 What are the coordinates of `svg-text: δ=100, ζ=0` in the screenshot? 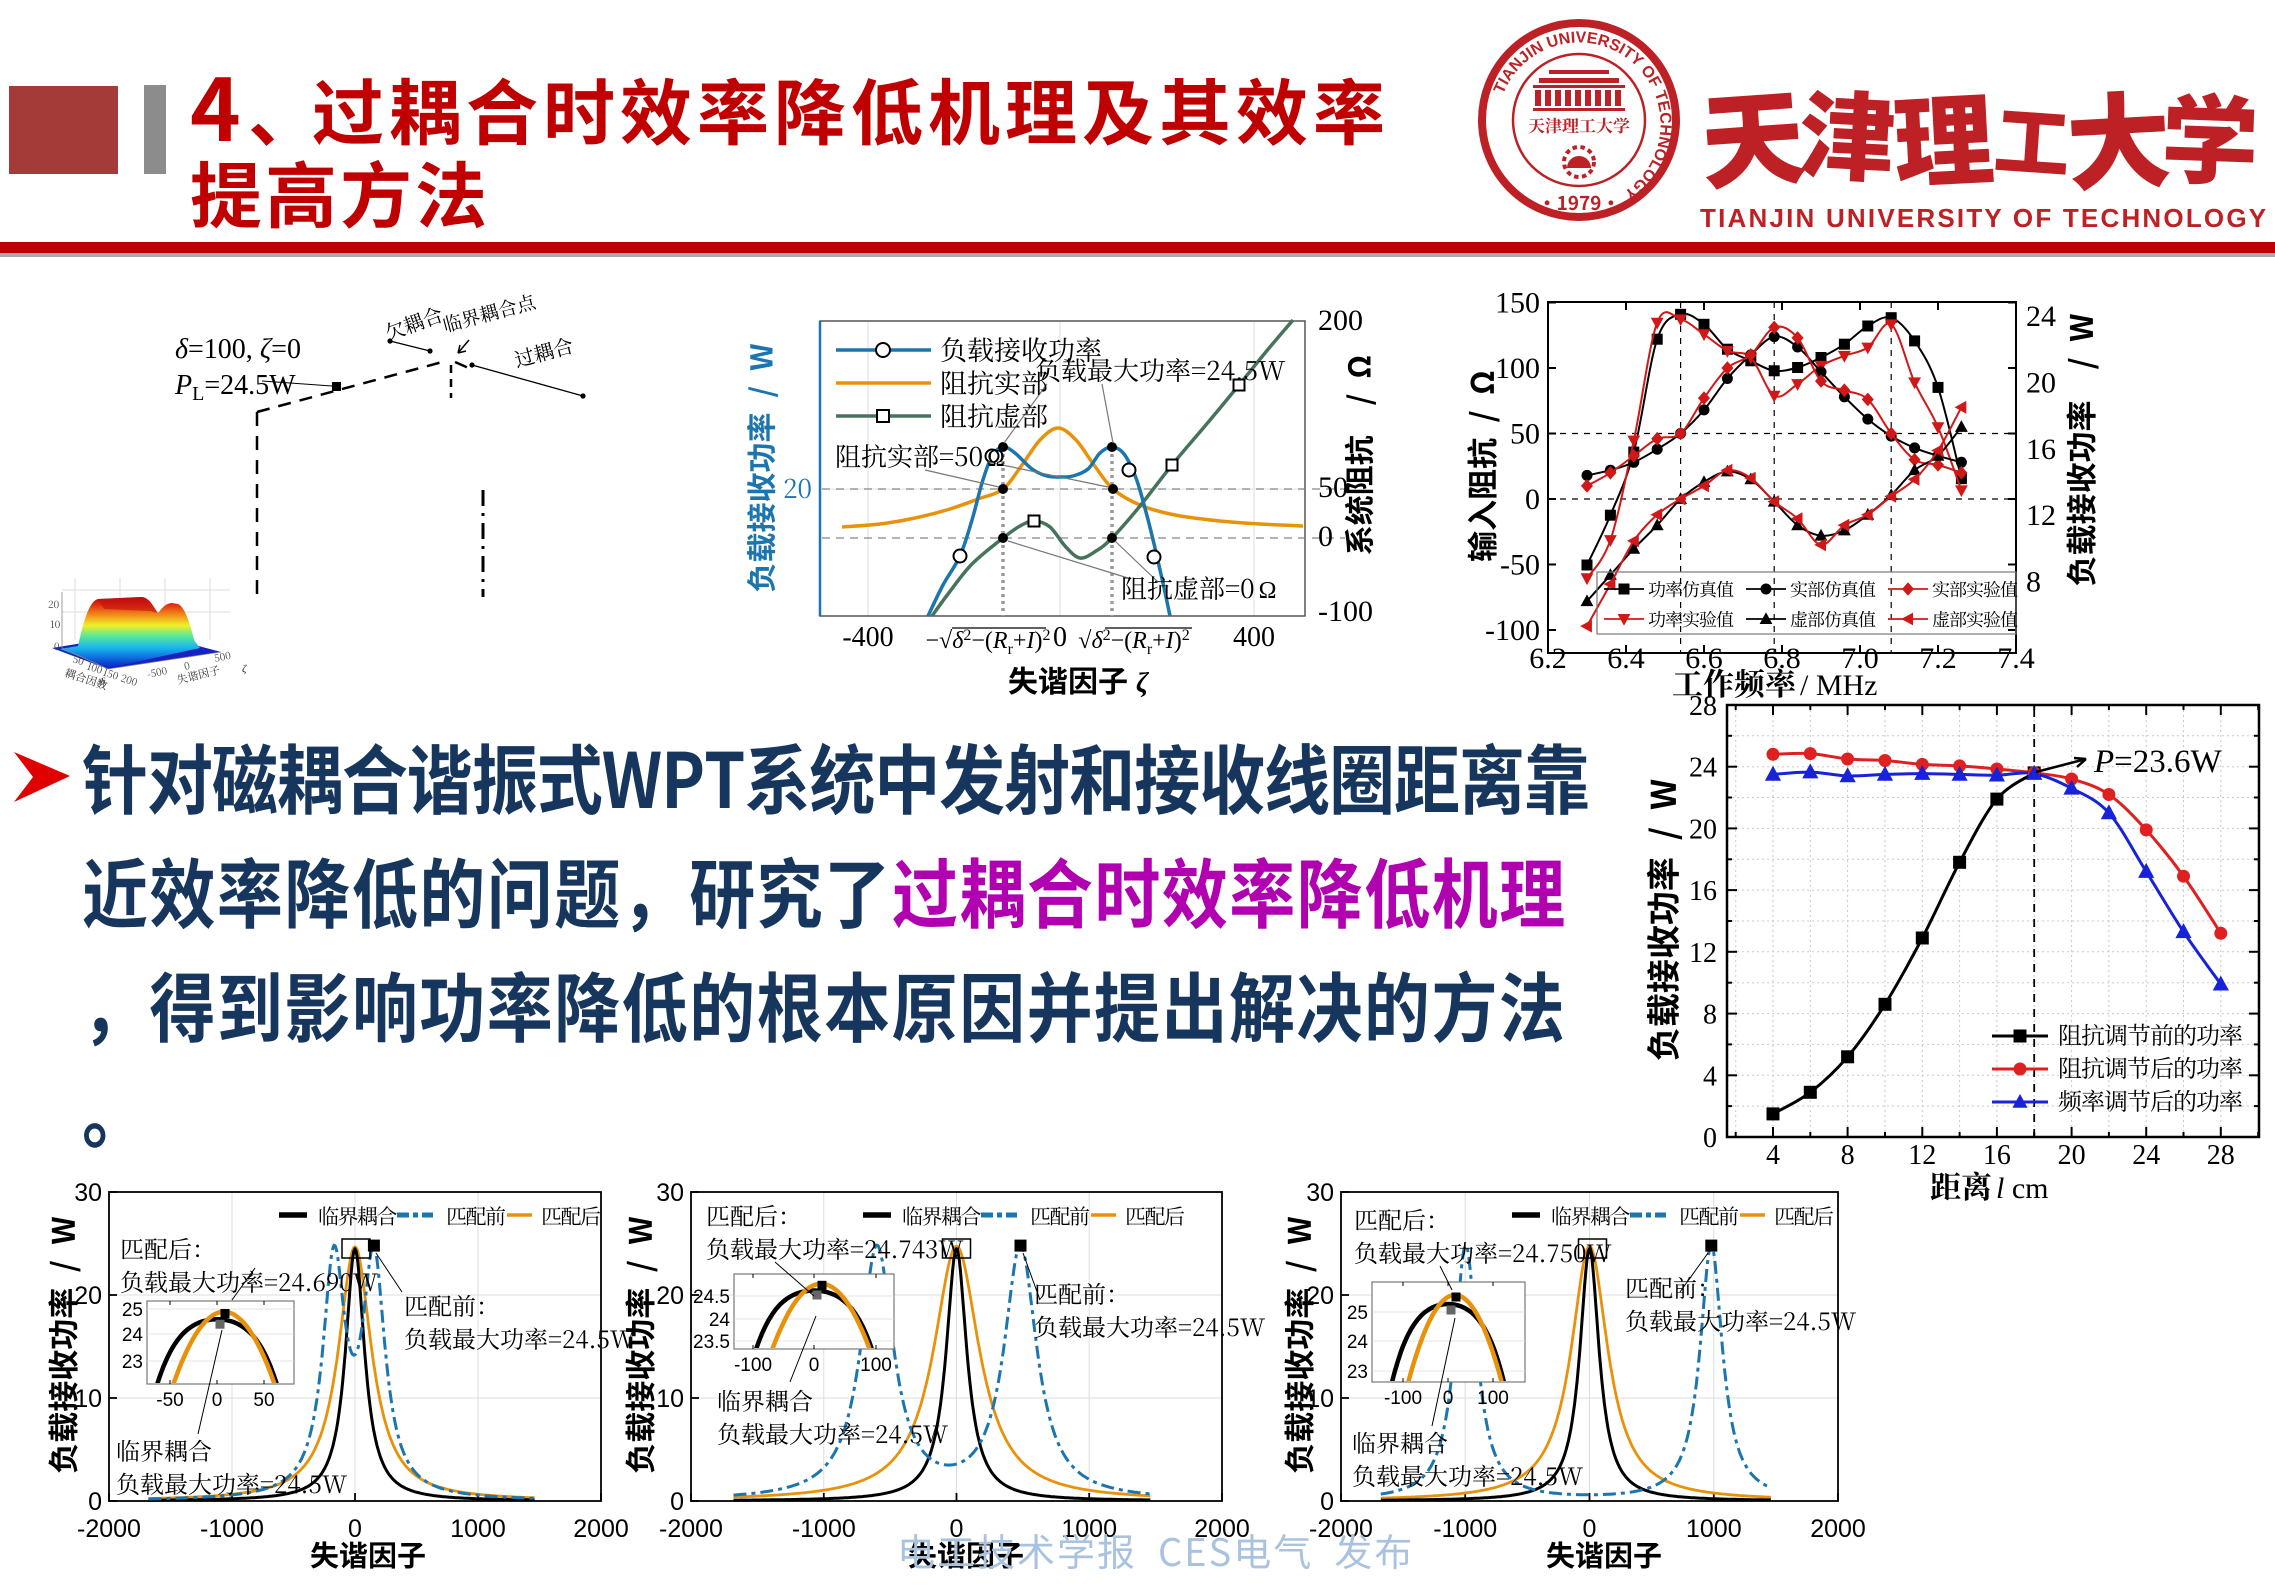 It's located at (238, 349).